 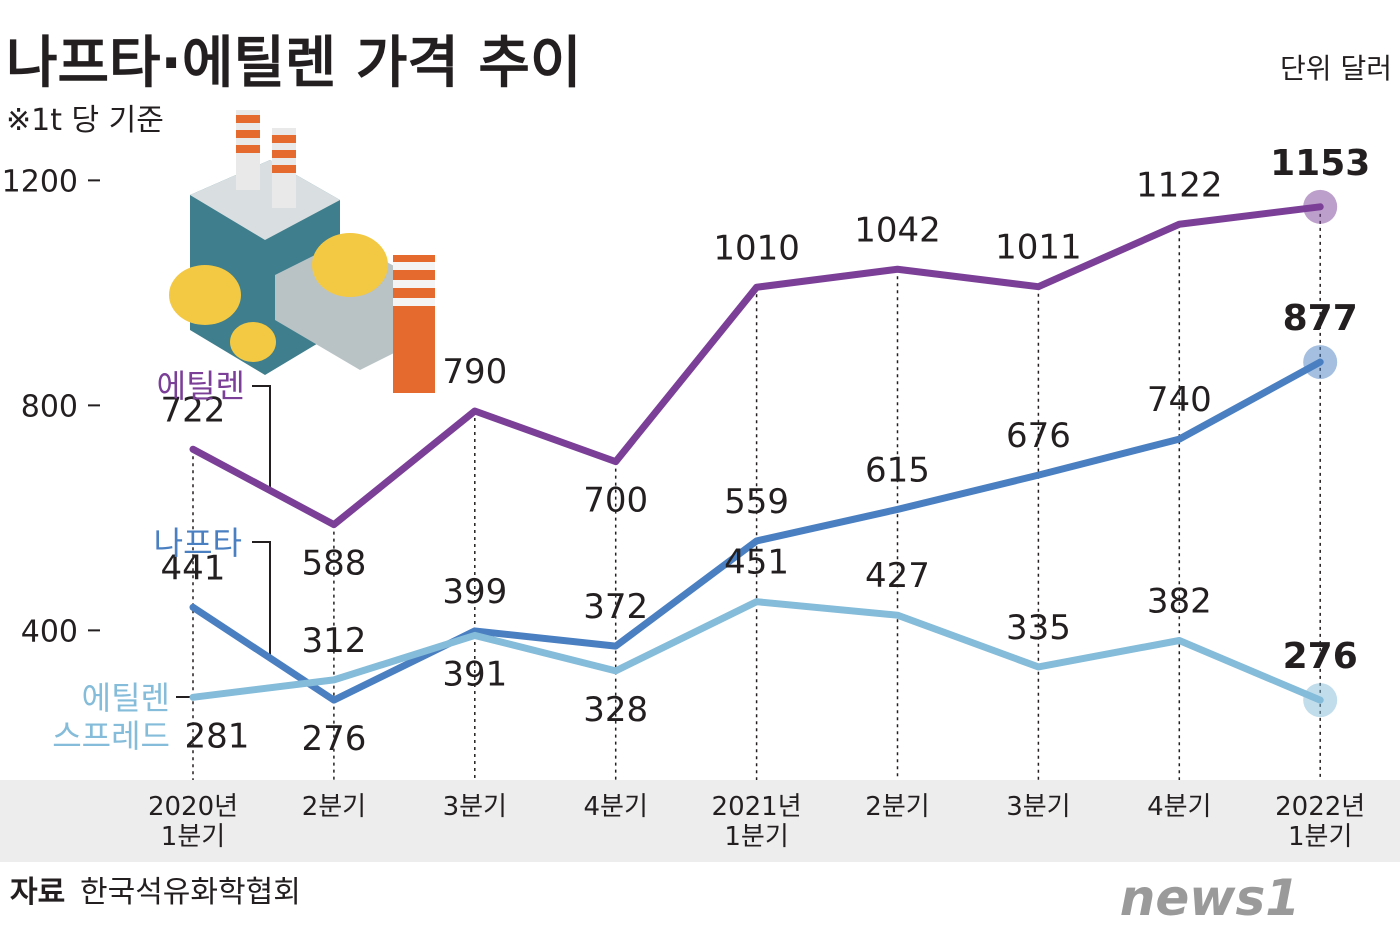 I want to click on x-axis-band, so click(x=700, y=821).